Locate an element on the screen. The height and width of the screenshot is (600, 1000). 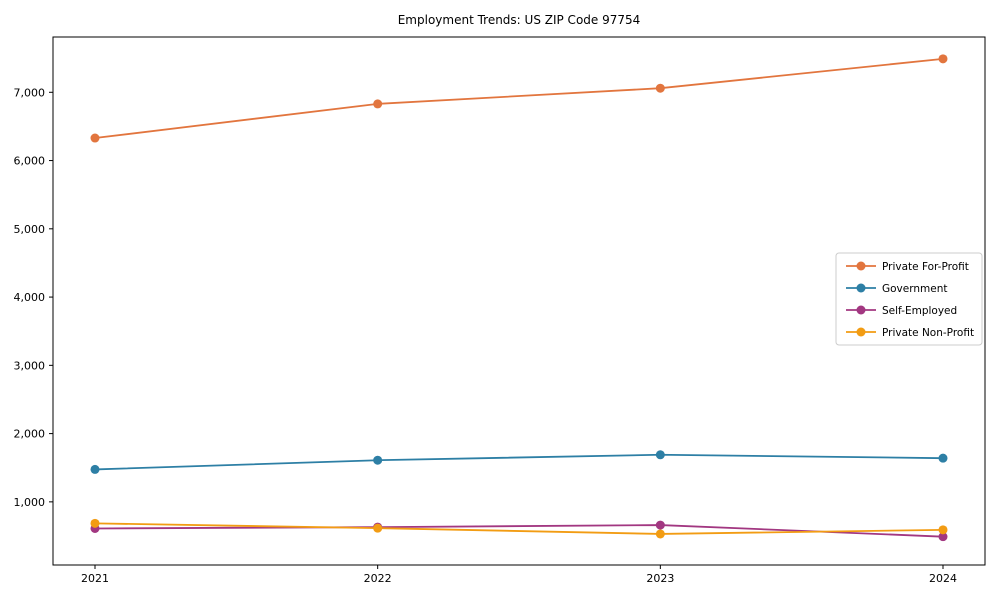
legend-marker-private-for-profit is located at coordinates (861, 266).